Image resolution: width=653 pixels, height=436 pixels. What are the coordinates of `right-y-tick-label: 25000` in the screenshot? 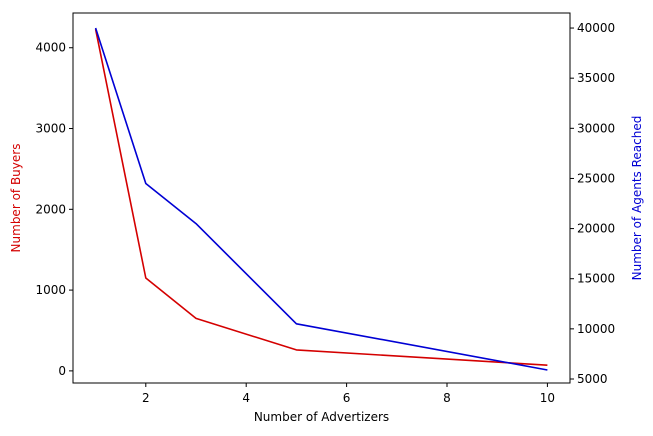 It's located at (596, 178).